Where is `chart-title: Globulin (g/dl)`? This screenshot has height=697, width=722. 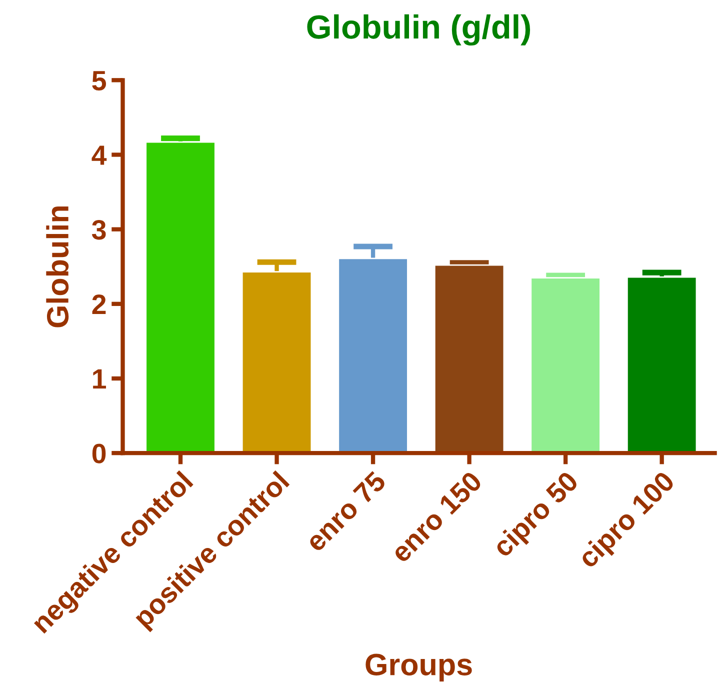 chart-title: Globulin (g/dl) is located at coordinates (418, 30).